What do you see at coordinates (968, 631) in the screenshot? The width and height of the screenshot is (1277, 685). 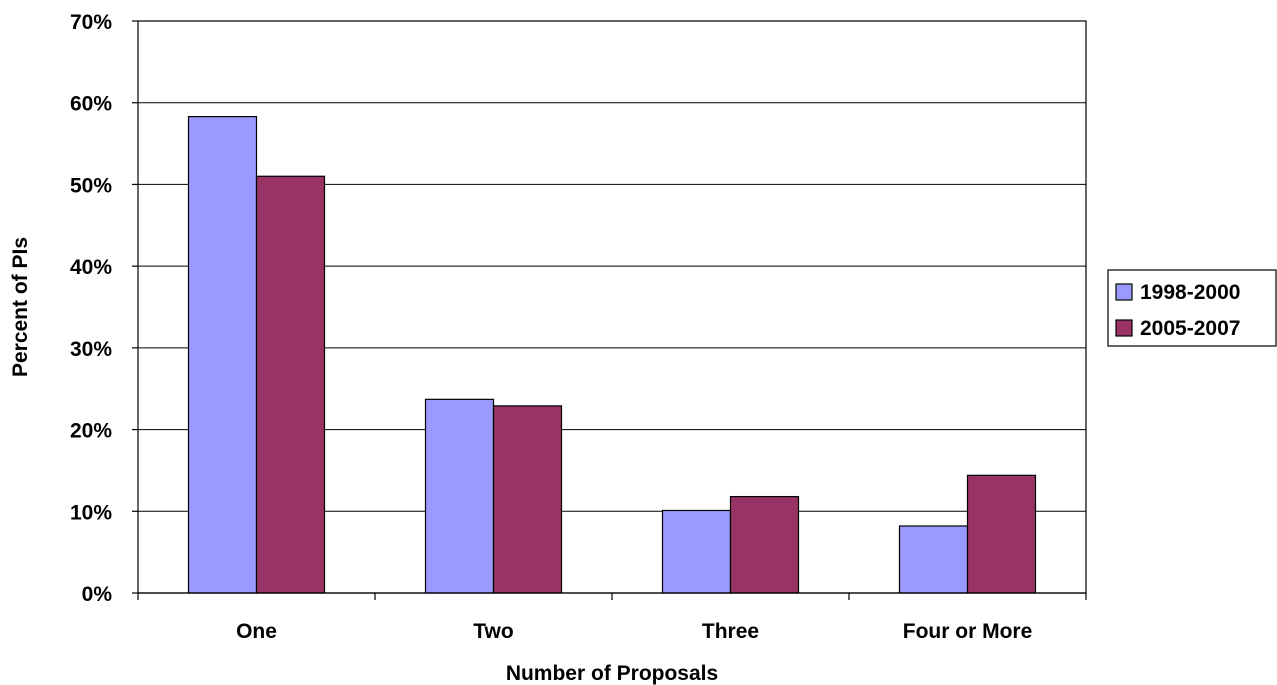 I see `x-tick-label: Four or More` at bounding box center [968, 631].